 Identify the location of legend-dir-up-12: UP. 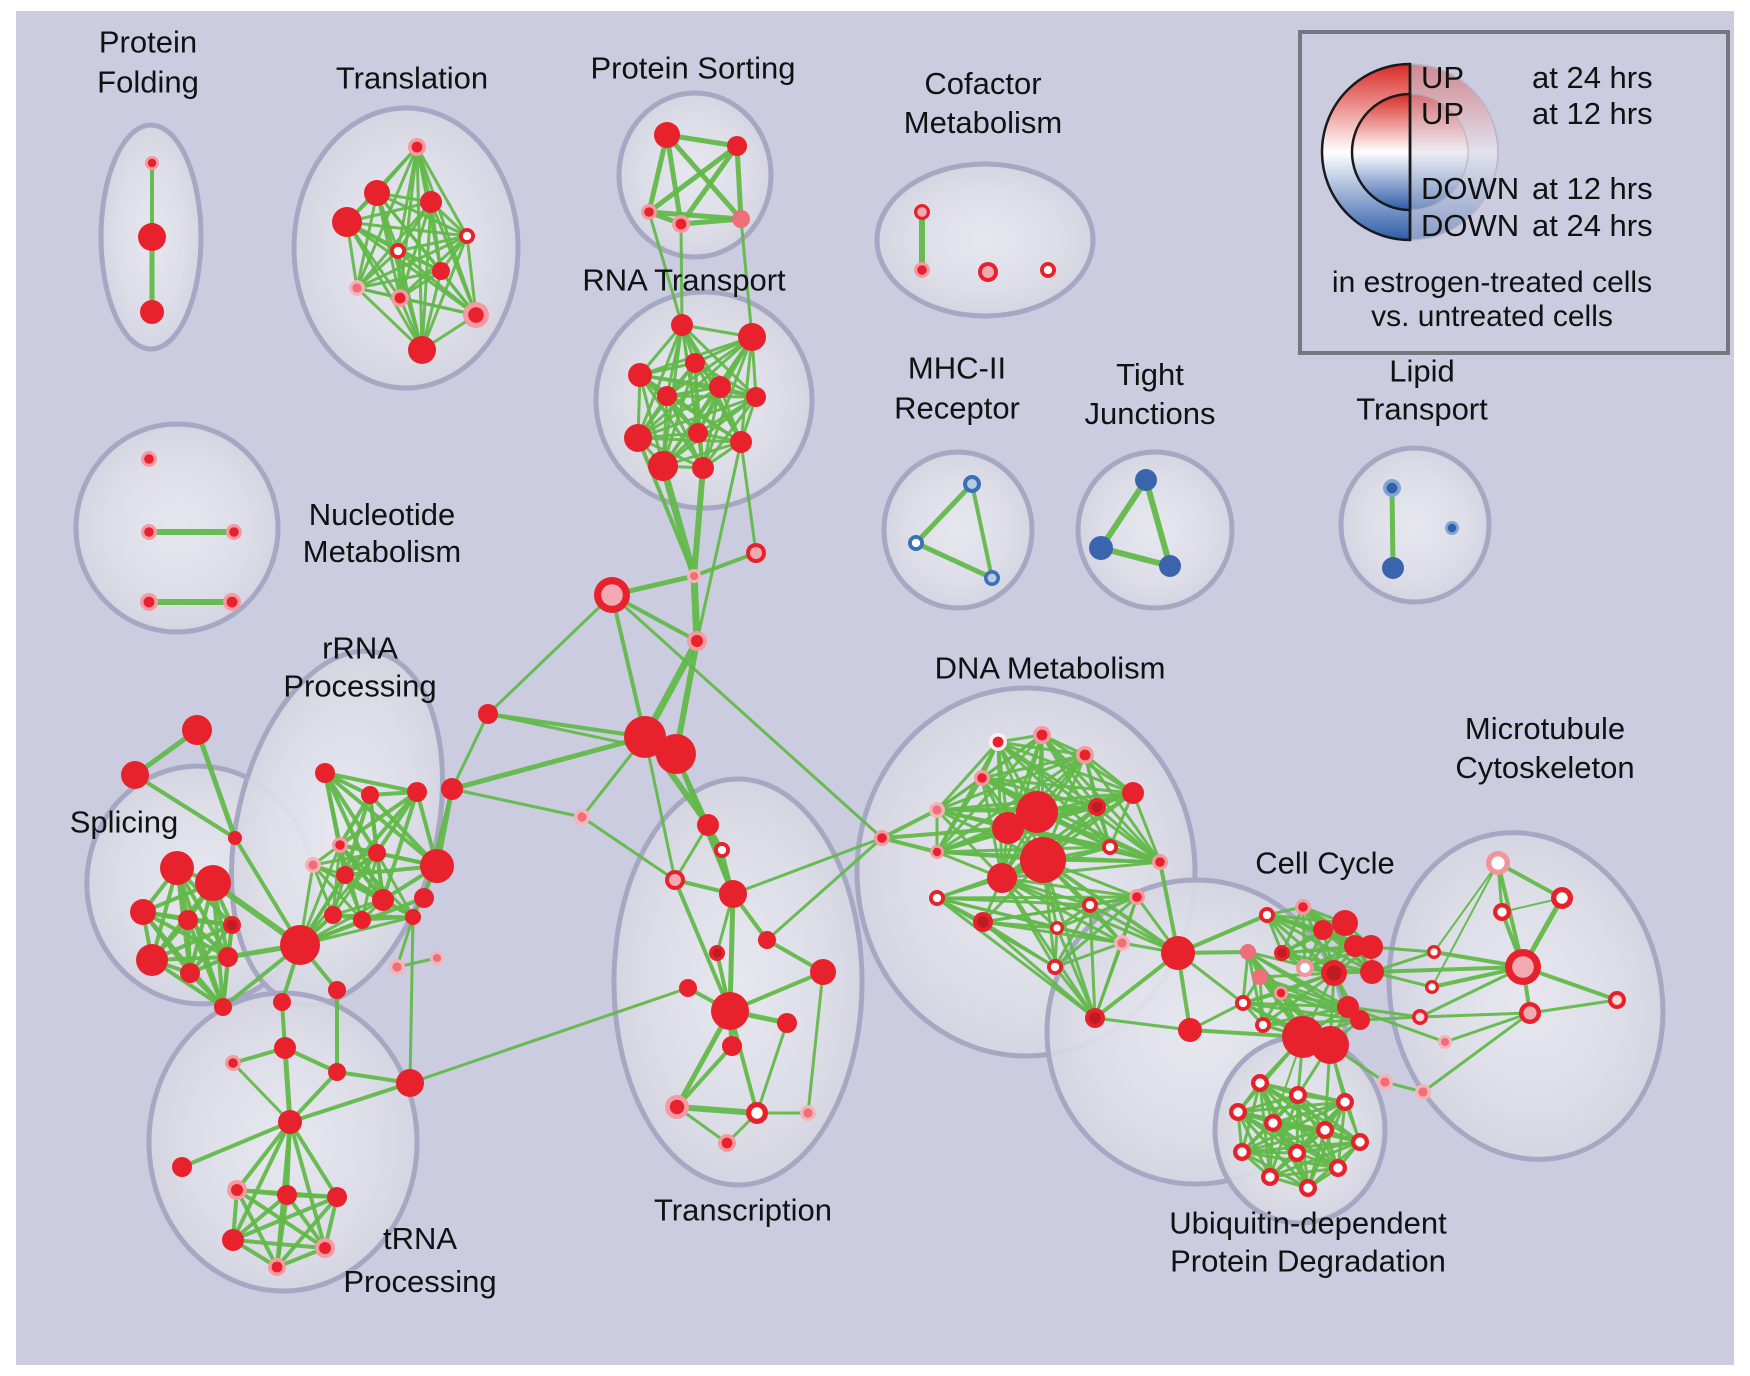
(1442, 113).